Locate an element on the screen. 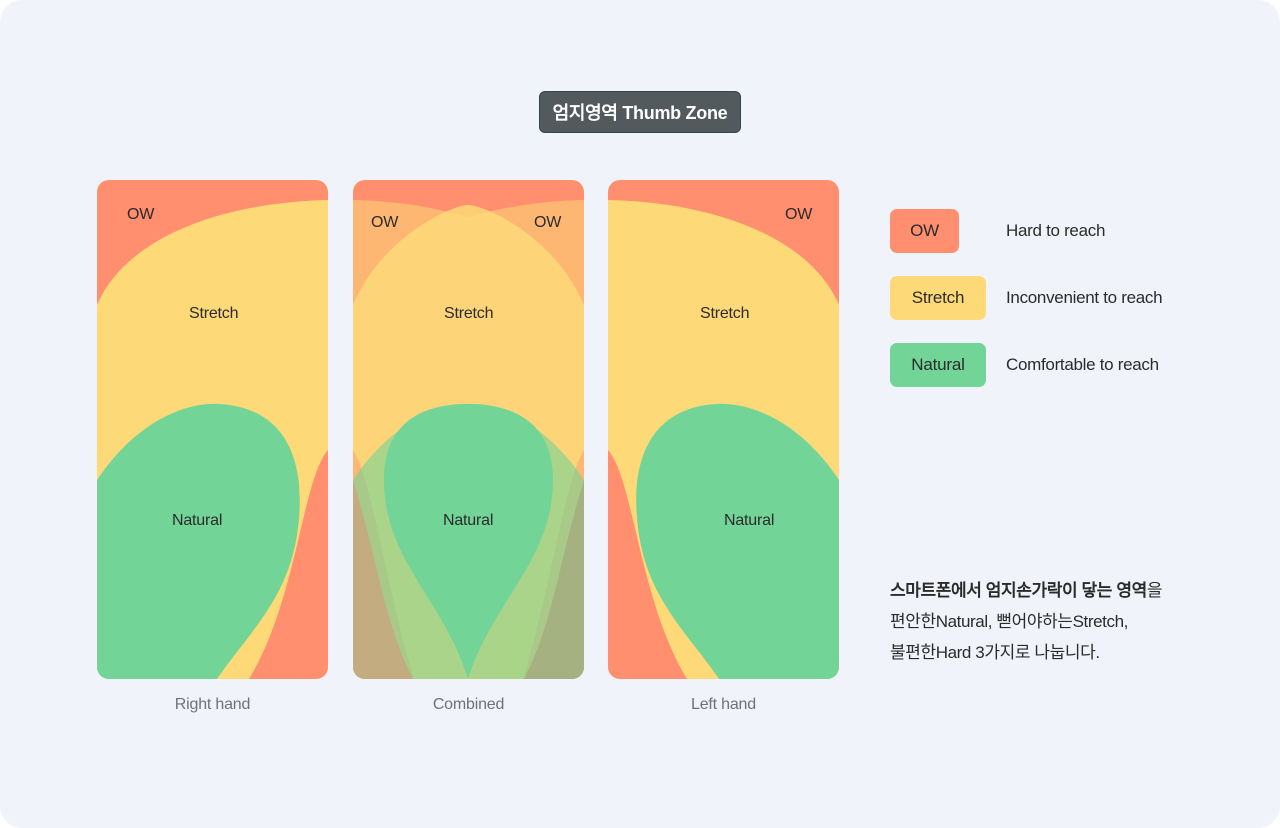 The height and width of the screenshot is (828, 1280). legend-desc-ow: Hard to reach is located at coordinates (1056, 230).